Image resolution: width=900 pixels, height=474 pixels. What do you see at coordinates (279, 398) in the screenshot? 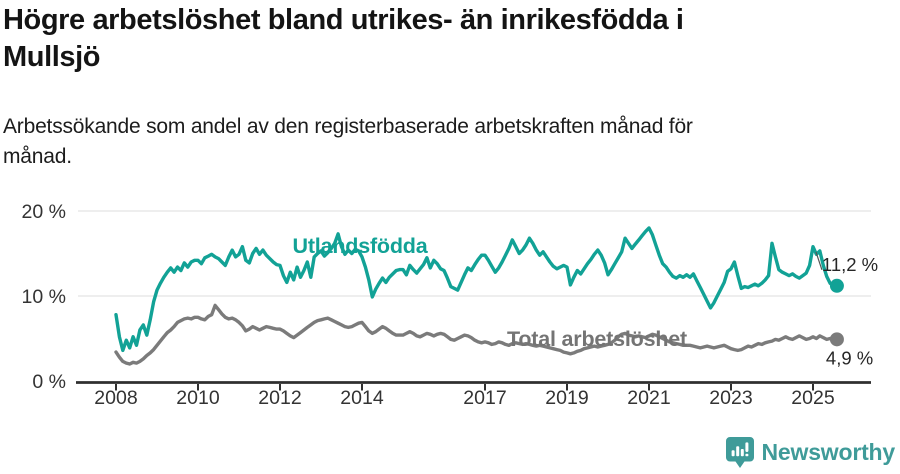
I see `x-axis-label-2012: 2012` at bounding box center [279, 398].